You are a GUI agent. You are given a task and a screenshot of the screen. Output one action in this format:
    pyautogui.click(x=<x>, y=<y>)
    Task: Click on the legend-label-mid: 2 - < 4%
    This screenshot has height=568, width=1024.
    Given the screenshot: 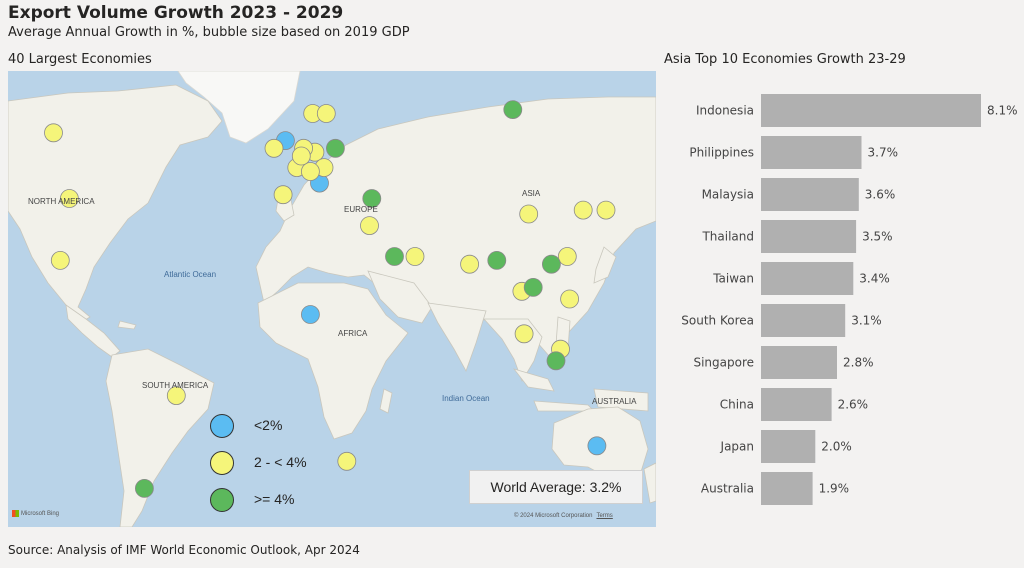 What is the action you would take?
    pyautogui.click(x=280, y=462)
    